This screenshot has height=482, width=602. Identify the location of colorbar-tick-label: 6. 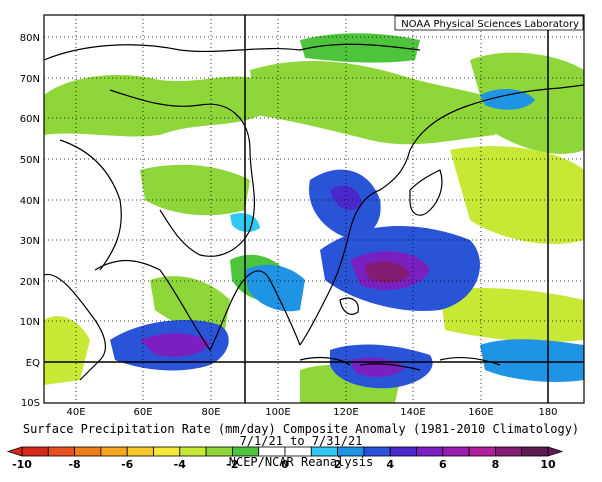
(443, 464).